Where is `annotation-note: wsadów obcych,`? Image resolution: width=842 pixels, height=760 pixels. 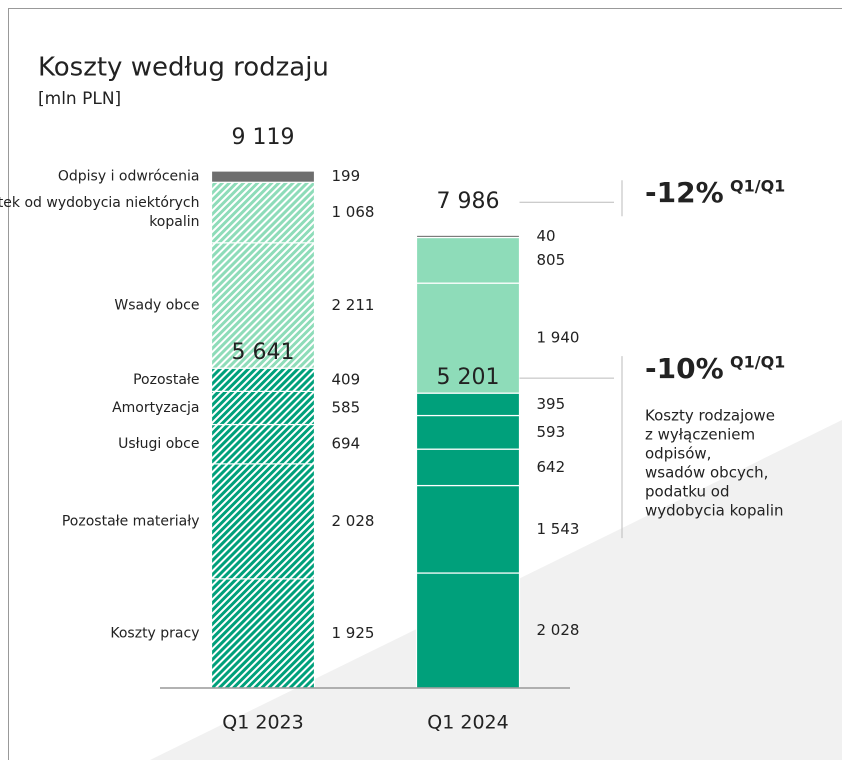
annotation-note: wsadów obcych, is located at coordinates (706, 473).